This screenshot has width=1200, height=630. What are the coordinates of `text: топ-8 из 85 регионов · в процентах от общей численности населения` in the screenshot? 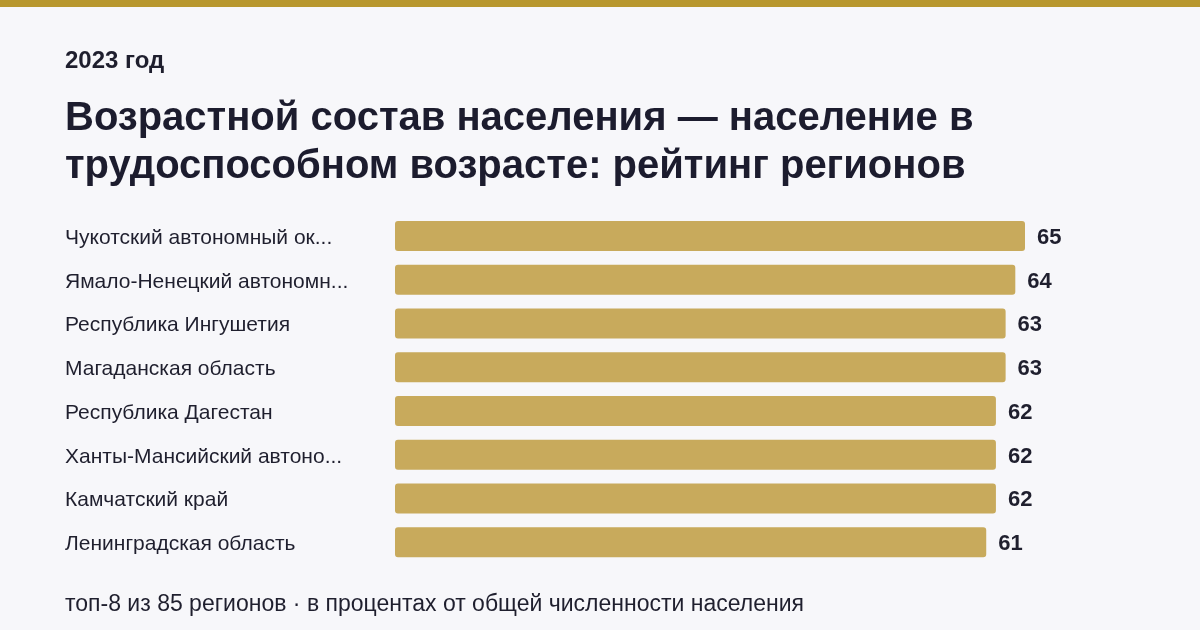 It's located at (435, 603).